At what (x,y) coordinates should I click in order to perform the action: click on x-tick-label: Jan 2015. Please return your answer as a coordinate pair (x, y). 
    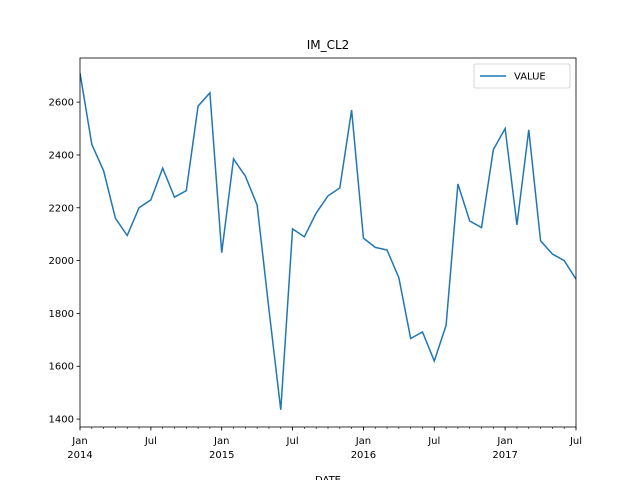
    Looking at the image, I should click on (221, 448).